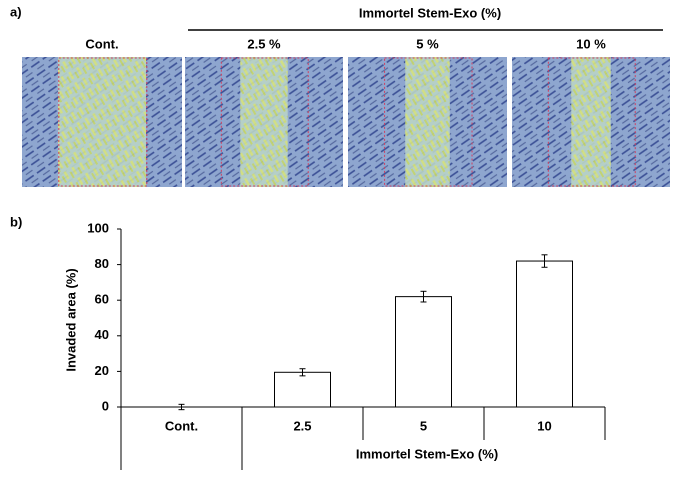  What do you see at coordinates (264, 43) in the screenshot?
I see `image-label: 2.5 %` at bounding box center [264, 43].